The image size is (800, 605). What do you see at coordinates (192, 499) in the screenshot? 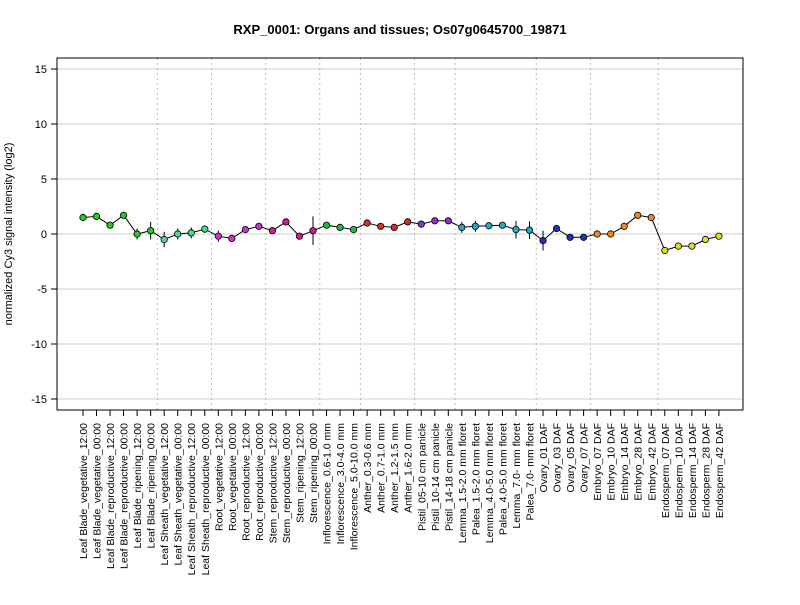
I see `x-tick-label: Leaf Sheath_reproductive_12:00` at bounding box center [192, 499].